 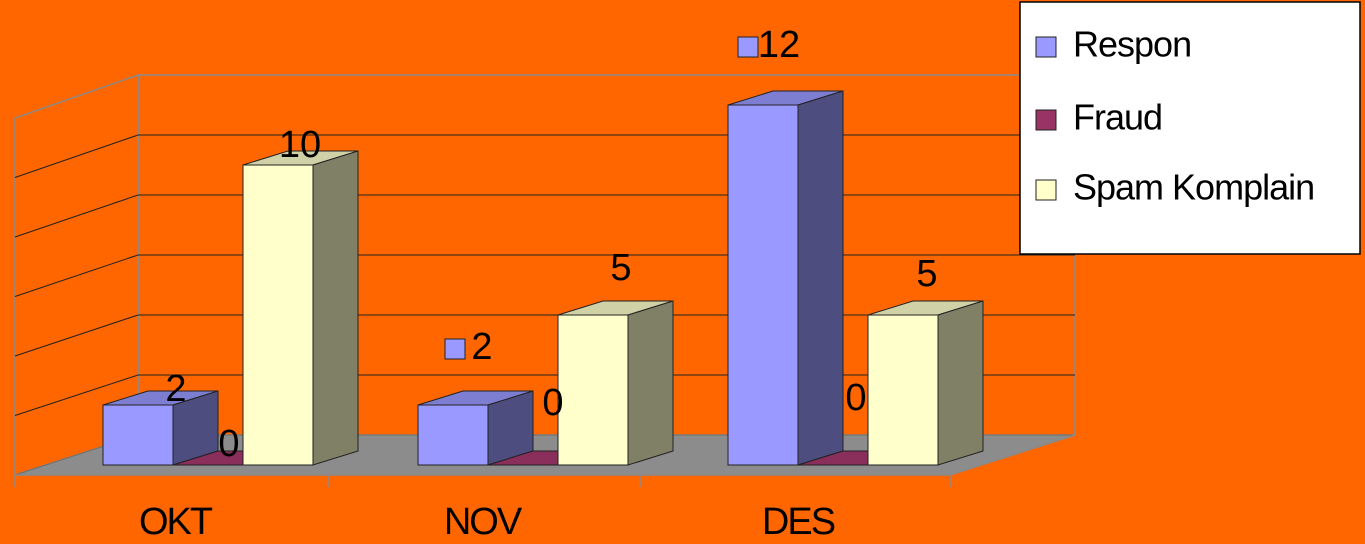 I want to click on bar-respon-okt, so click(x=160, y=428).